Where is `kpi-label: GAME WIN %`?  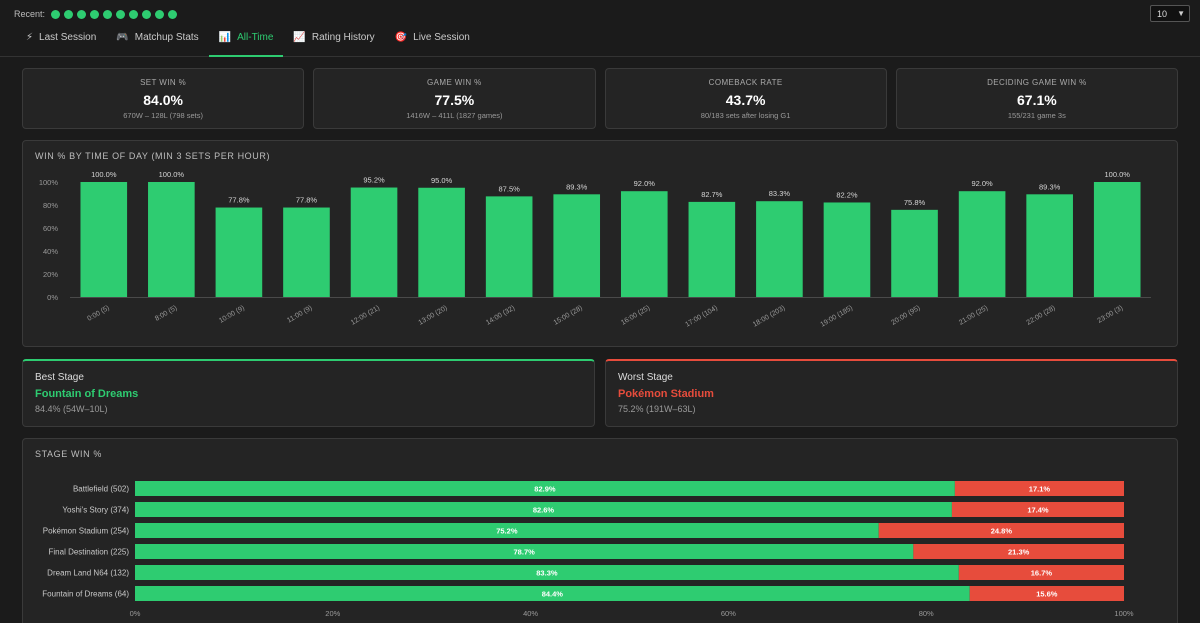
kpi-label: GAME WIN % is located at coordinates (454, 82).